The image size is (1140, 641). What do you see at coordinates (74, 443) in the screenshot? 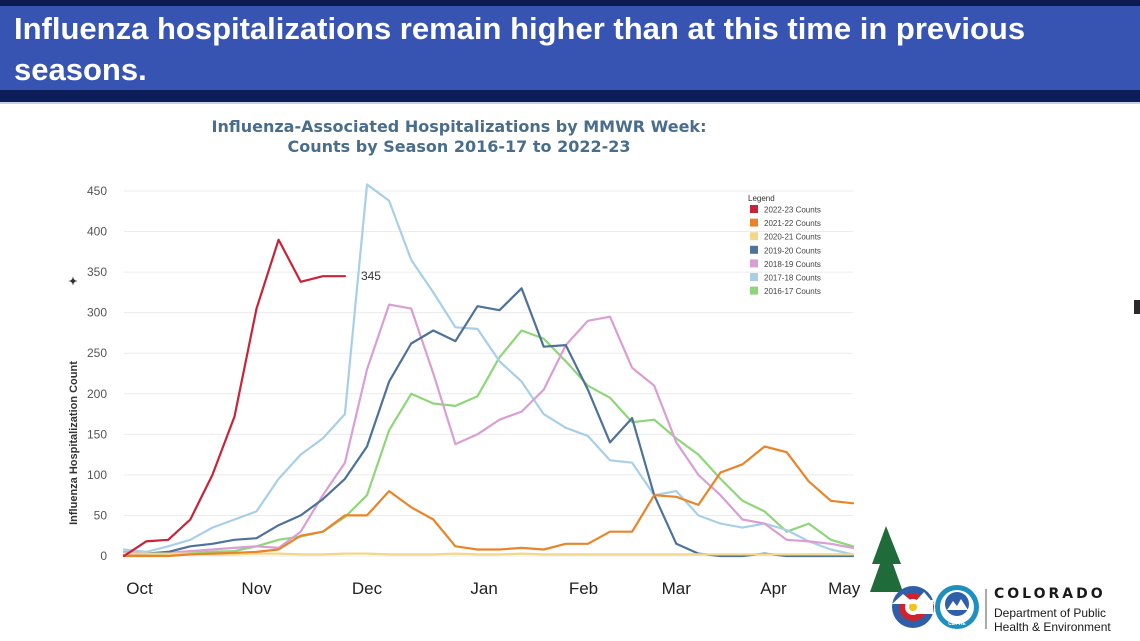
I see `y-axis-label: Influenza Hospitalization Count` at bounding box center [74, 443].